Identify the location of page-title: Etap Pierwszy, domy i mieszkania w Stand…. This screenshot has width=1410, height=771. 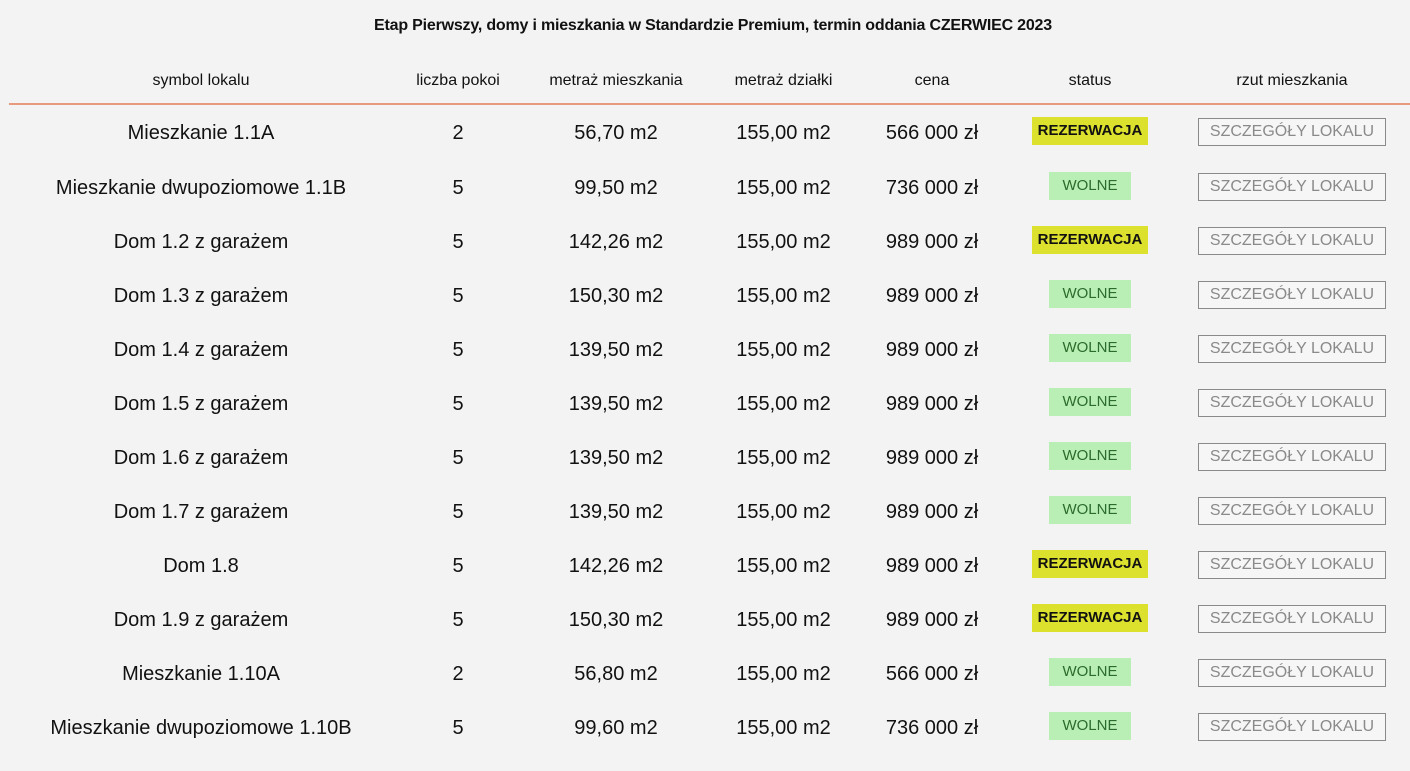
(713, 25).